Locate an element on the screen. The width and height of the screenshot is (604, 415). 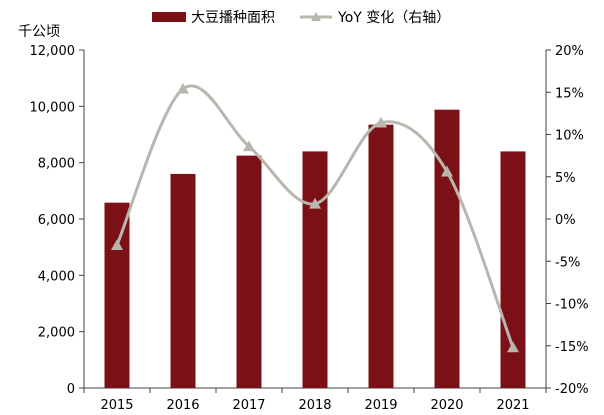
legend-swatch-area is located at coordinates (169, 17).